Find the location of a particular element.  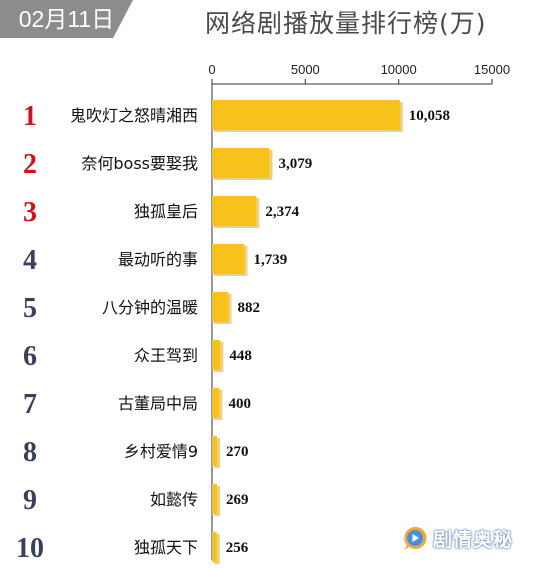

rank-label: 7 is located at coordinates (30, 404).